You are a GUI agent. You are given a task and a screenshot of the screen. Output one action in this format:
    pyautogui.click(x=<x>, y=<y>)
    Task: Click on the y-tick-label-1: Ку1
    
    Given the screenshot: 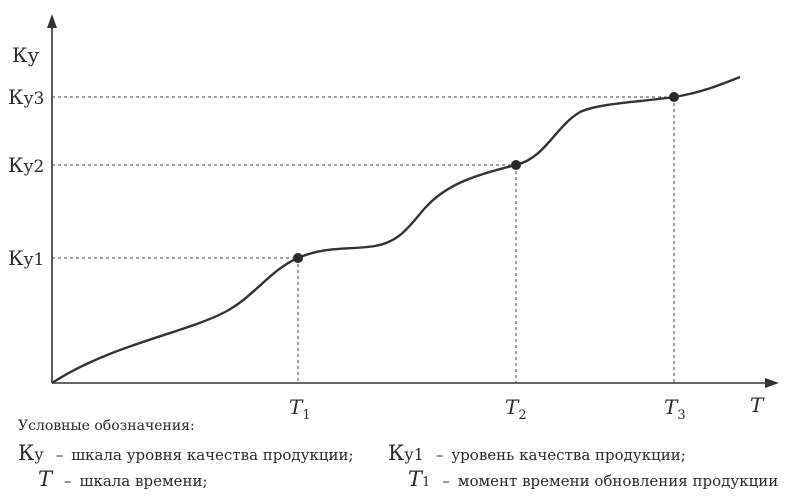 What is the action you would take?
    pyautogui.click(x=26, y=258)
    